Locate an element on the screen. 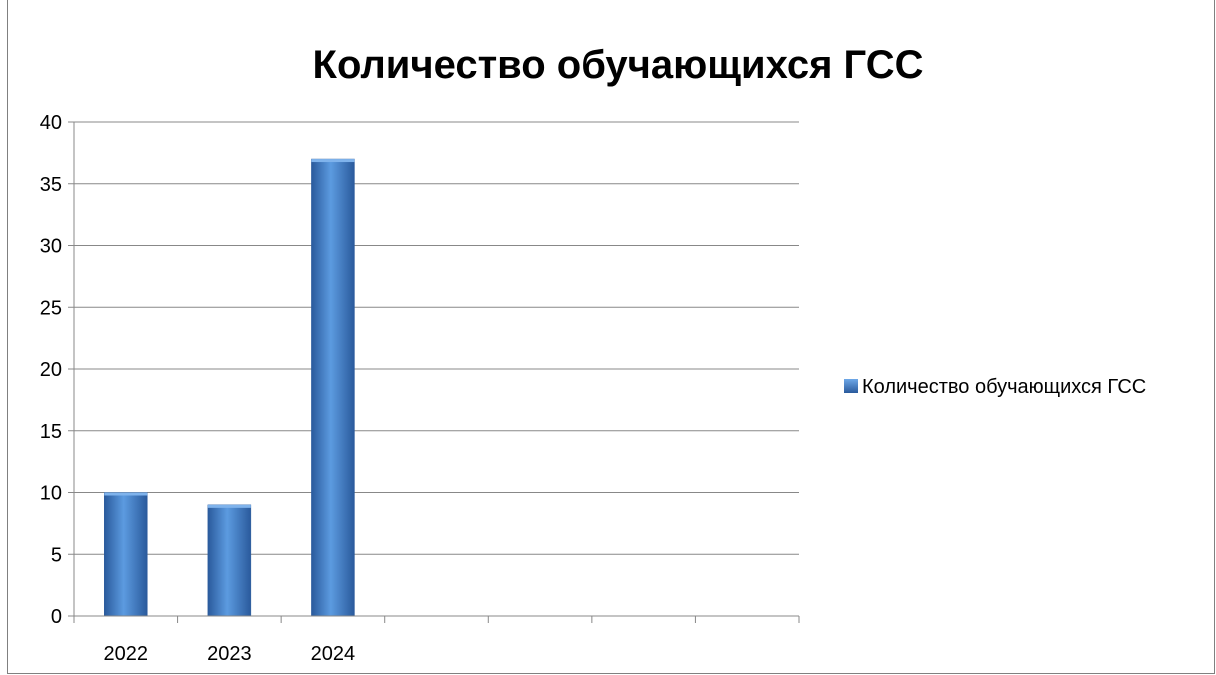 Image resolution: width=1216 pixels, height=675 pixels. y-axis-ticks: 0 5 10 15 20 25 30 35 40 is located at coordinates (57, 370).